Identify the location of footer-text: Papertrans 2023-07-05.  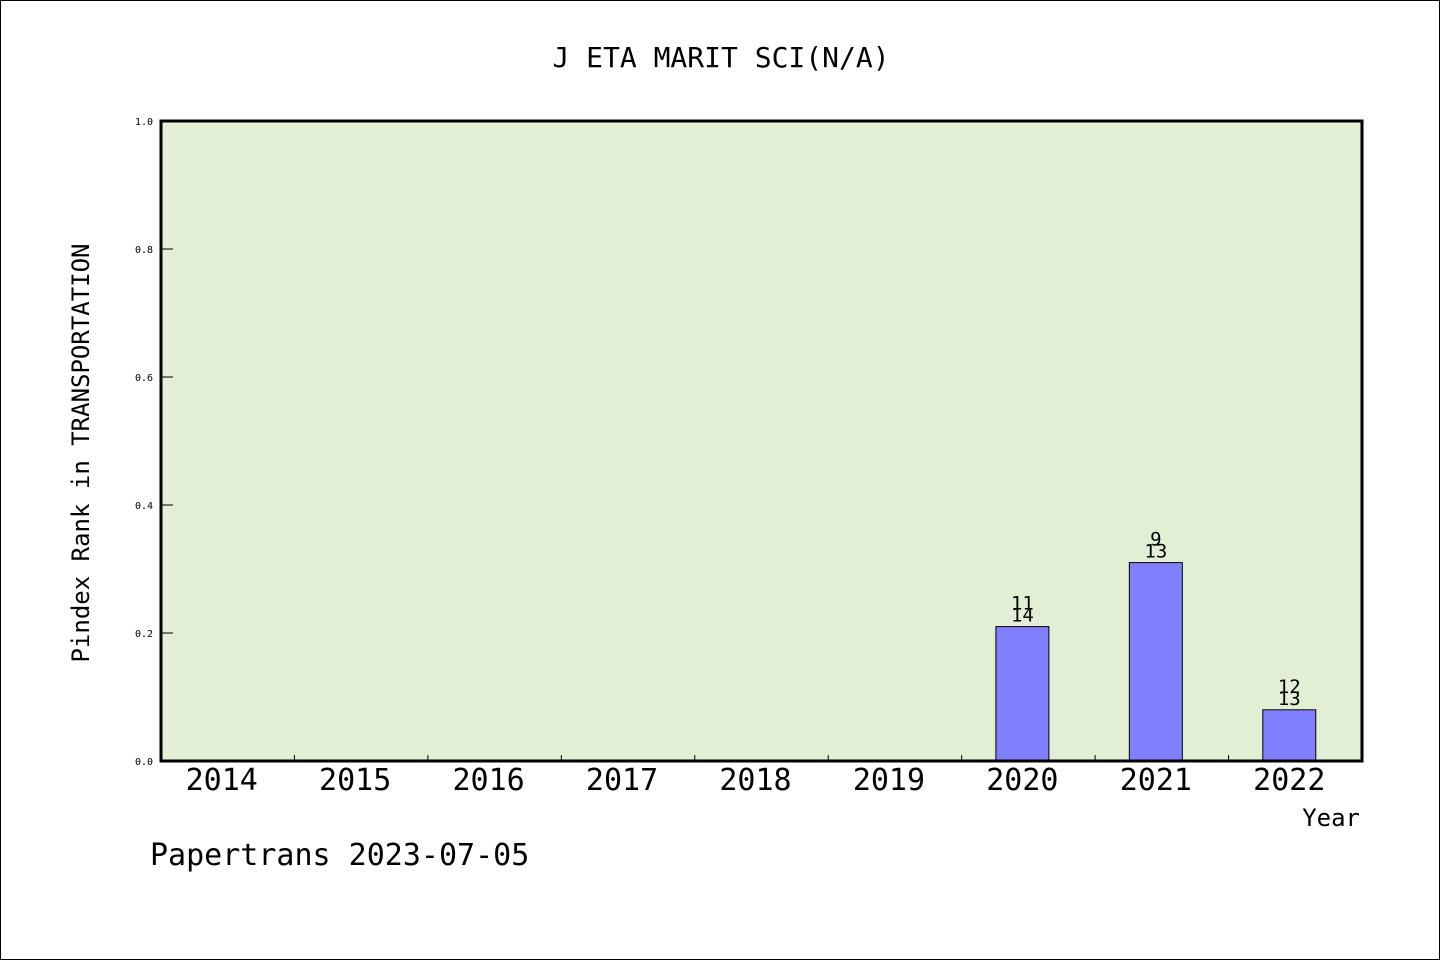
(339, 855).